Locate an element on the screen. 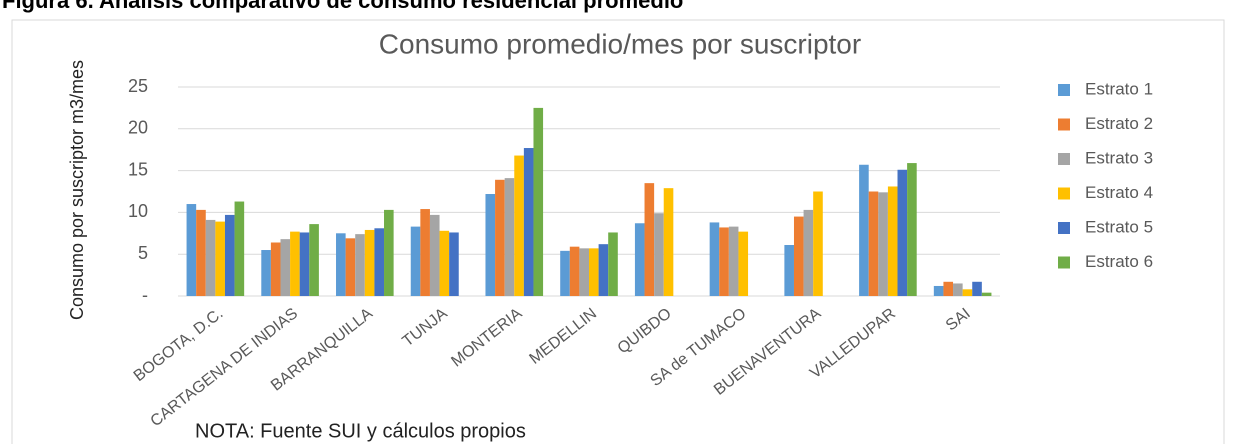 This screenshot has height=444, width=1233. chart-title: Consumo promedio/mes por suscriptor is located at coordinates (620, 43).